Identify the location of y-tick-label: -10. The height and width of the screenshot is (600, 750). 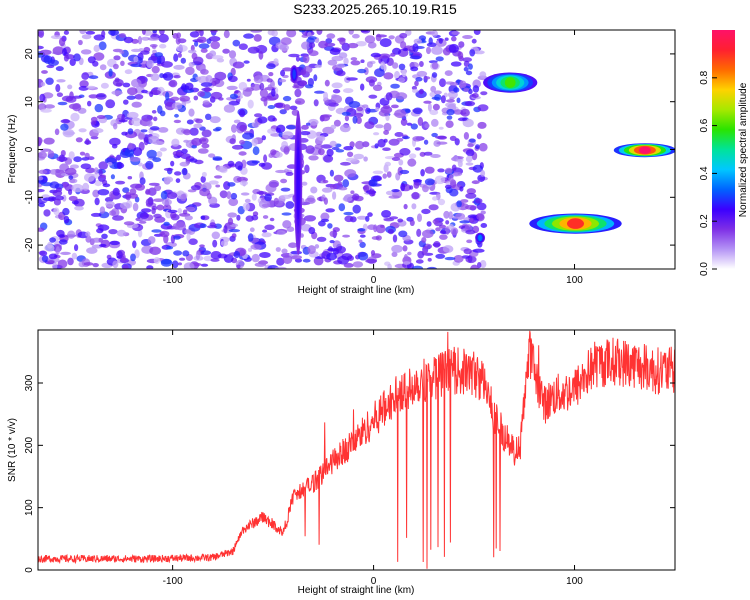
(29, 197).